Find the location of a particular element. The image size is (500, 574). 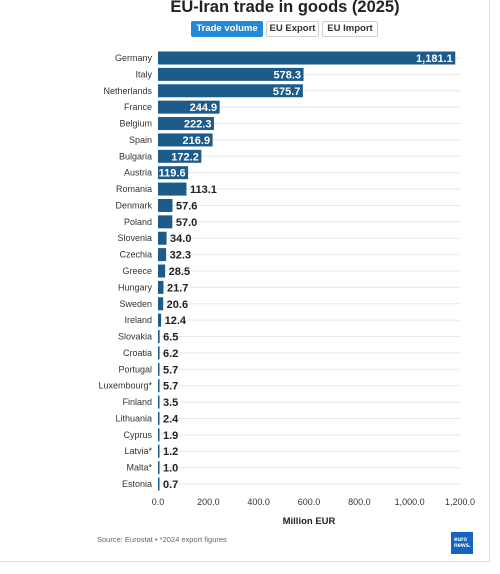

x-tick-label: 600.0 is located at coordinates (309, 502).